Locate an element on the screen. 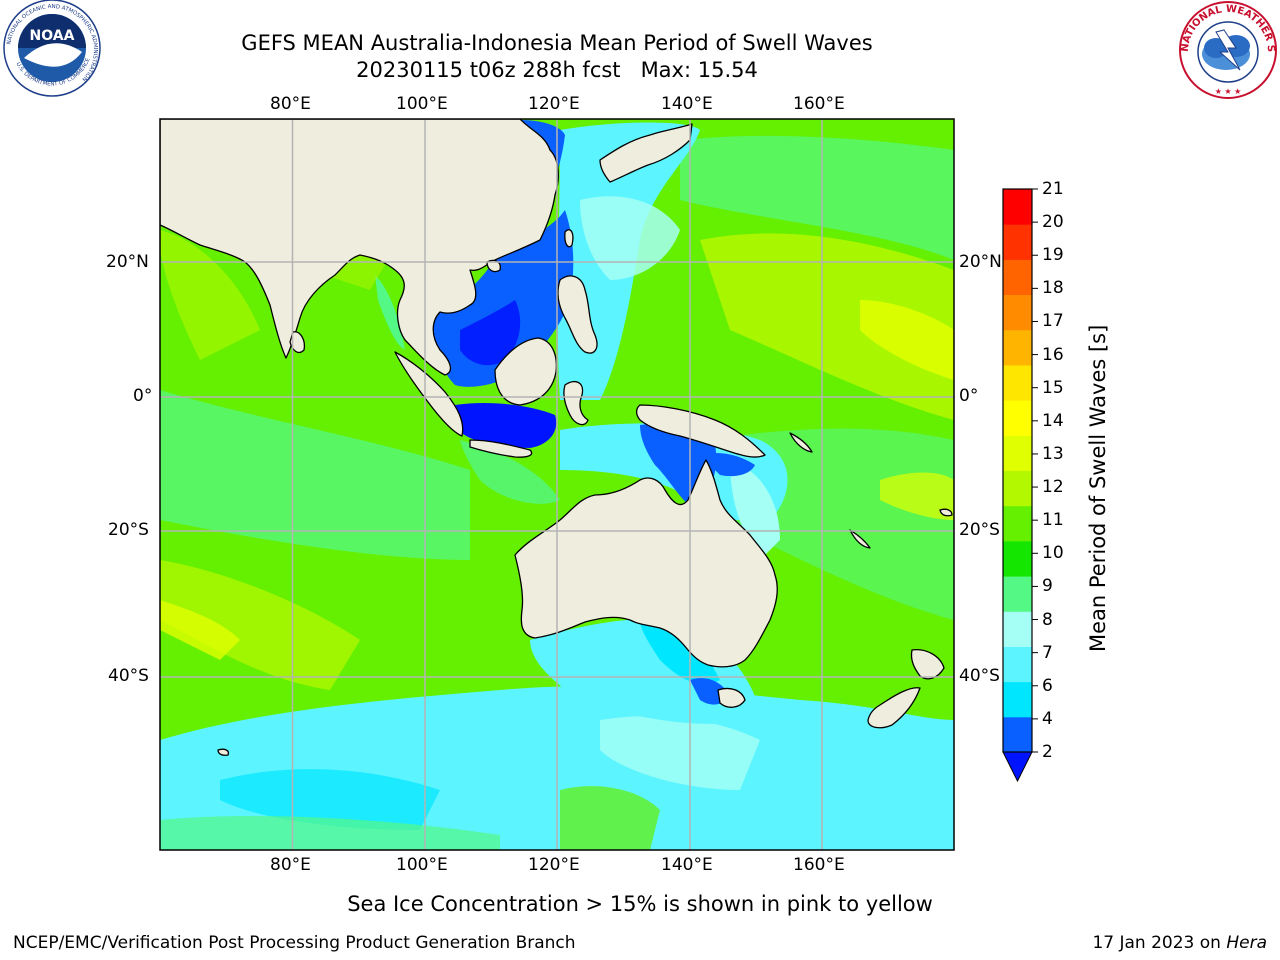 The height and width of the screenshot is (960, 1280). colorbar-tick-label: 18 is located at coordinates (1053, 288).